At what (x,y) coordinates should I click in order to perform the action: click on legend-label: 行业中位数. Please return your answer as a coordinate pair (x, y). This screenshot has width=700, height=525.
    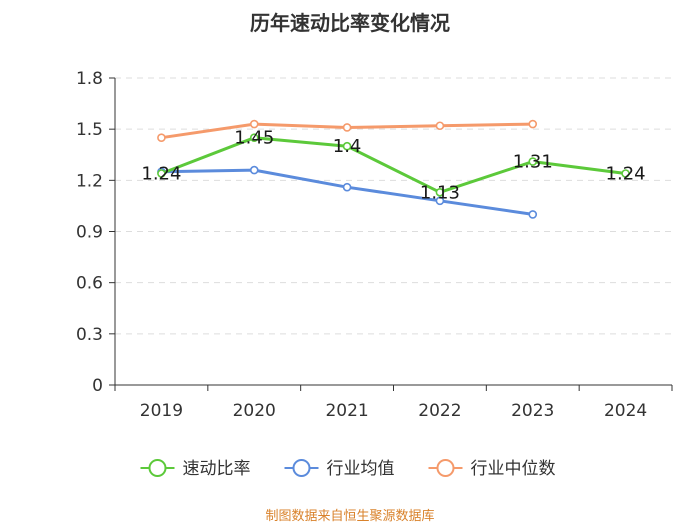
    Looking at the image, I should click on (513, 469).